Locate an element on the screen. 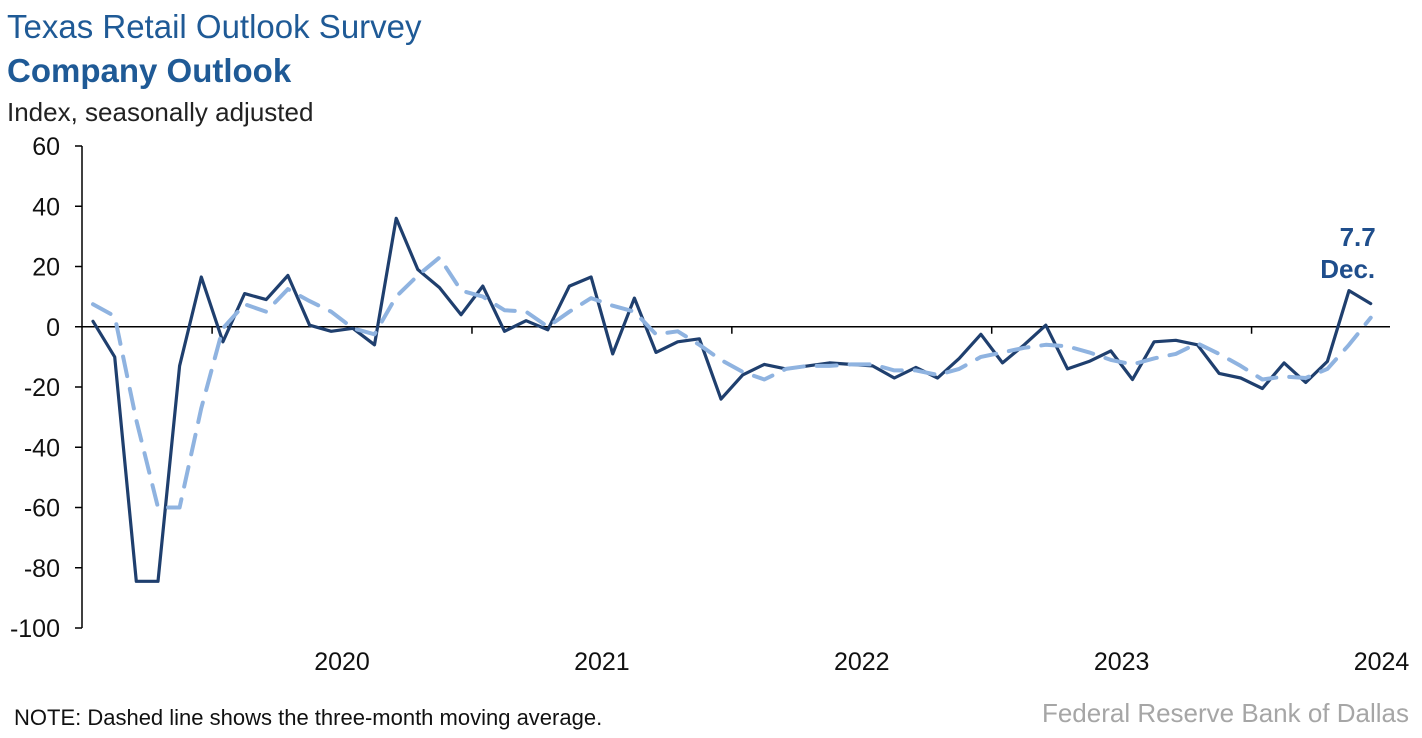 The width and height of the screenshot is (1422, 738). x-tick-label: 2021 is located at coordinates (602, 662).